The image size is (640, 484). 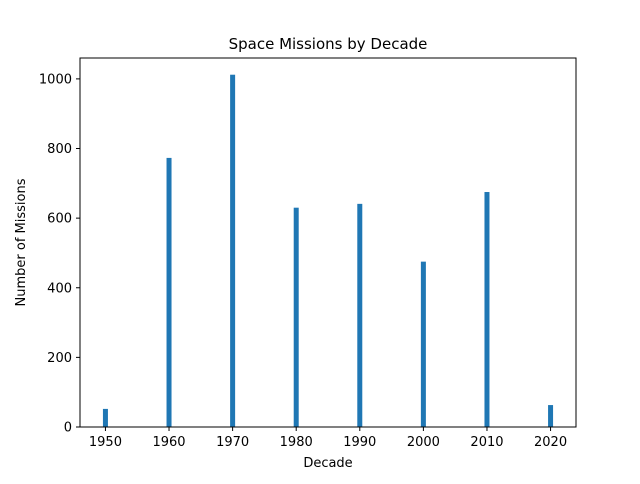 What do you see at coordinates (296, 442) in the screenshot?
I see `x-tick-label-1980: 1980` at bounding box center [296, 442].